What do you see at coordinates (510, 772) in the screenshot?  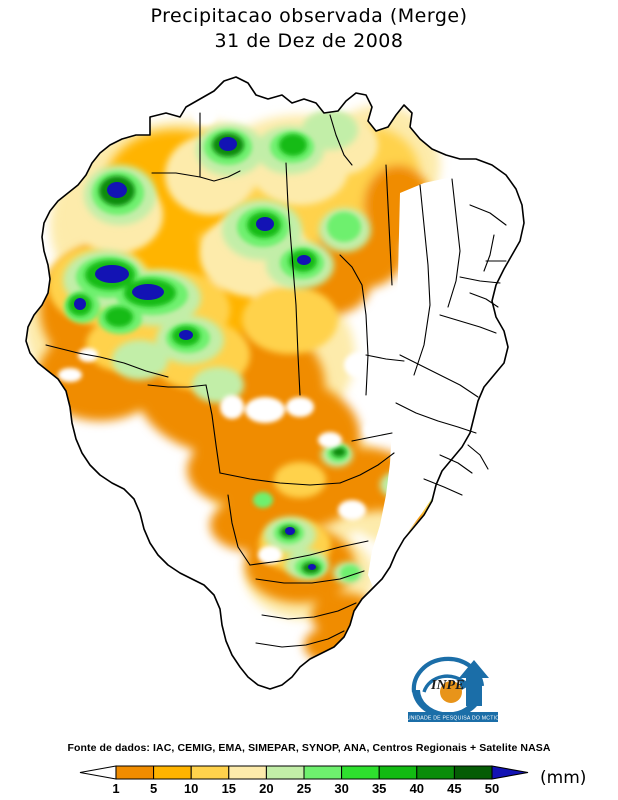 I see `colorbar-over-arrow` at bounding box center [510, 772].